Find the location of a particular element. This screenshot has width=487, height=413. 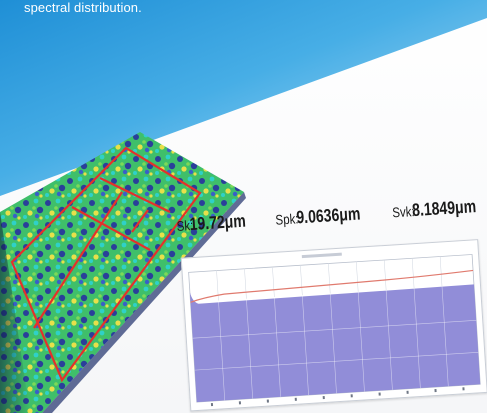

metric-sk: Sk: 19.72μm is located at coordinates (219, 223).